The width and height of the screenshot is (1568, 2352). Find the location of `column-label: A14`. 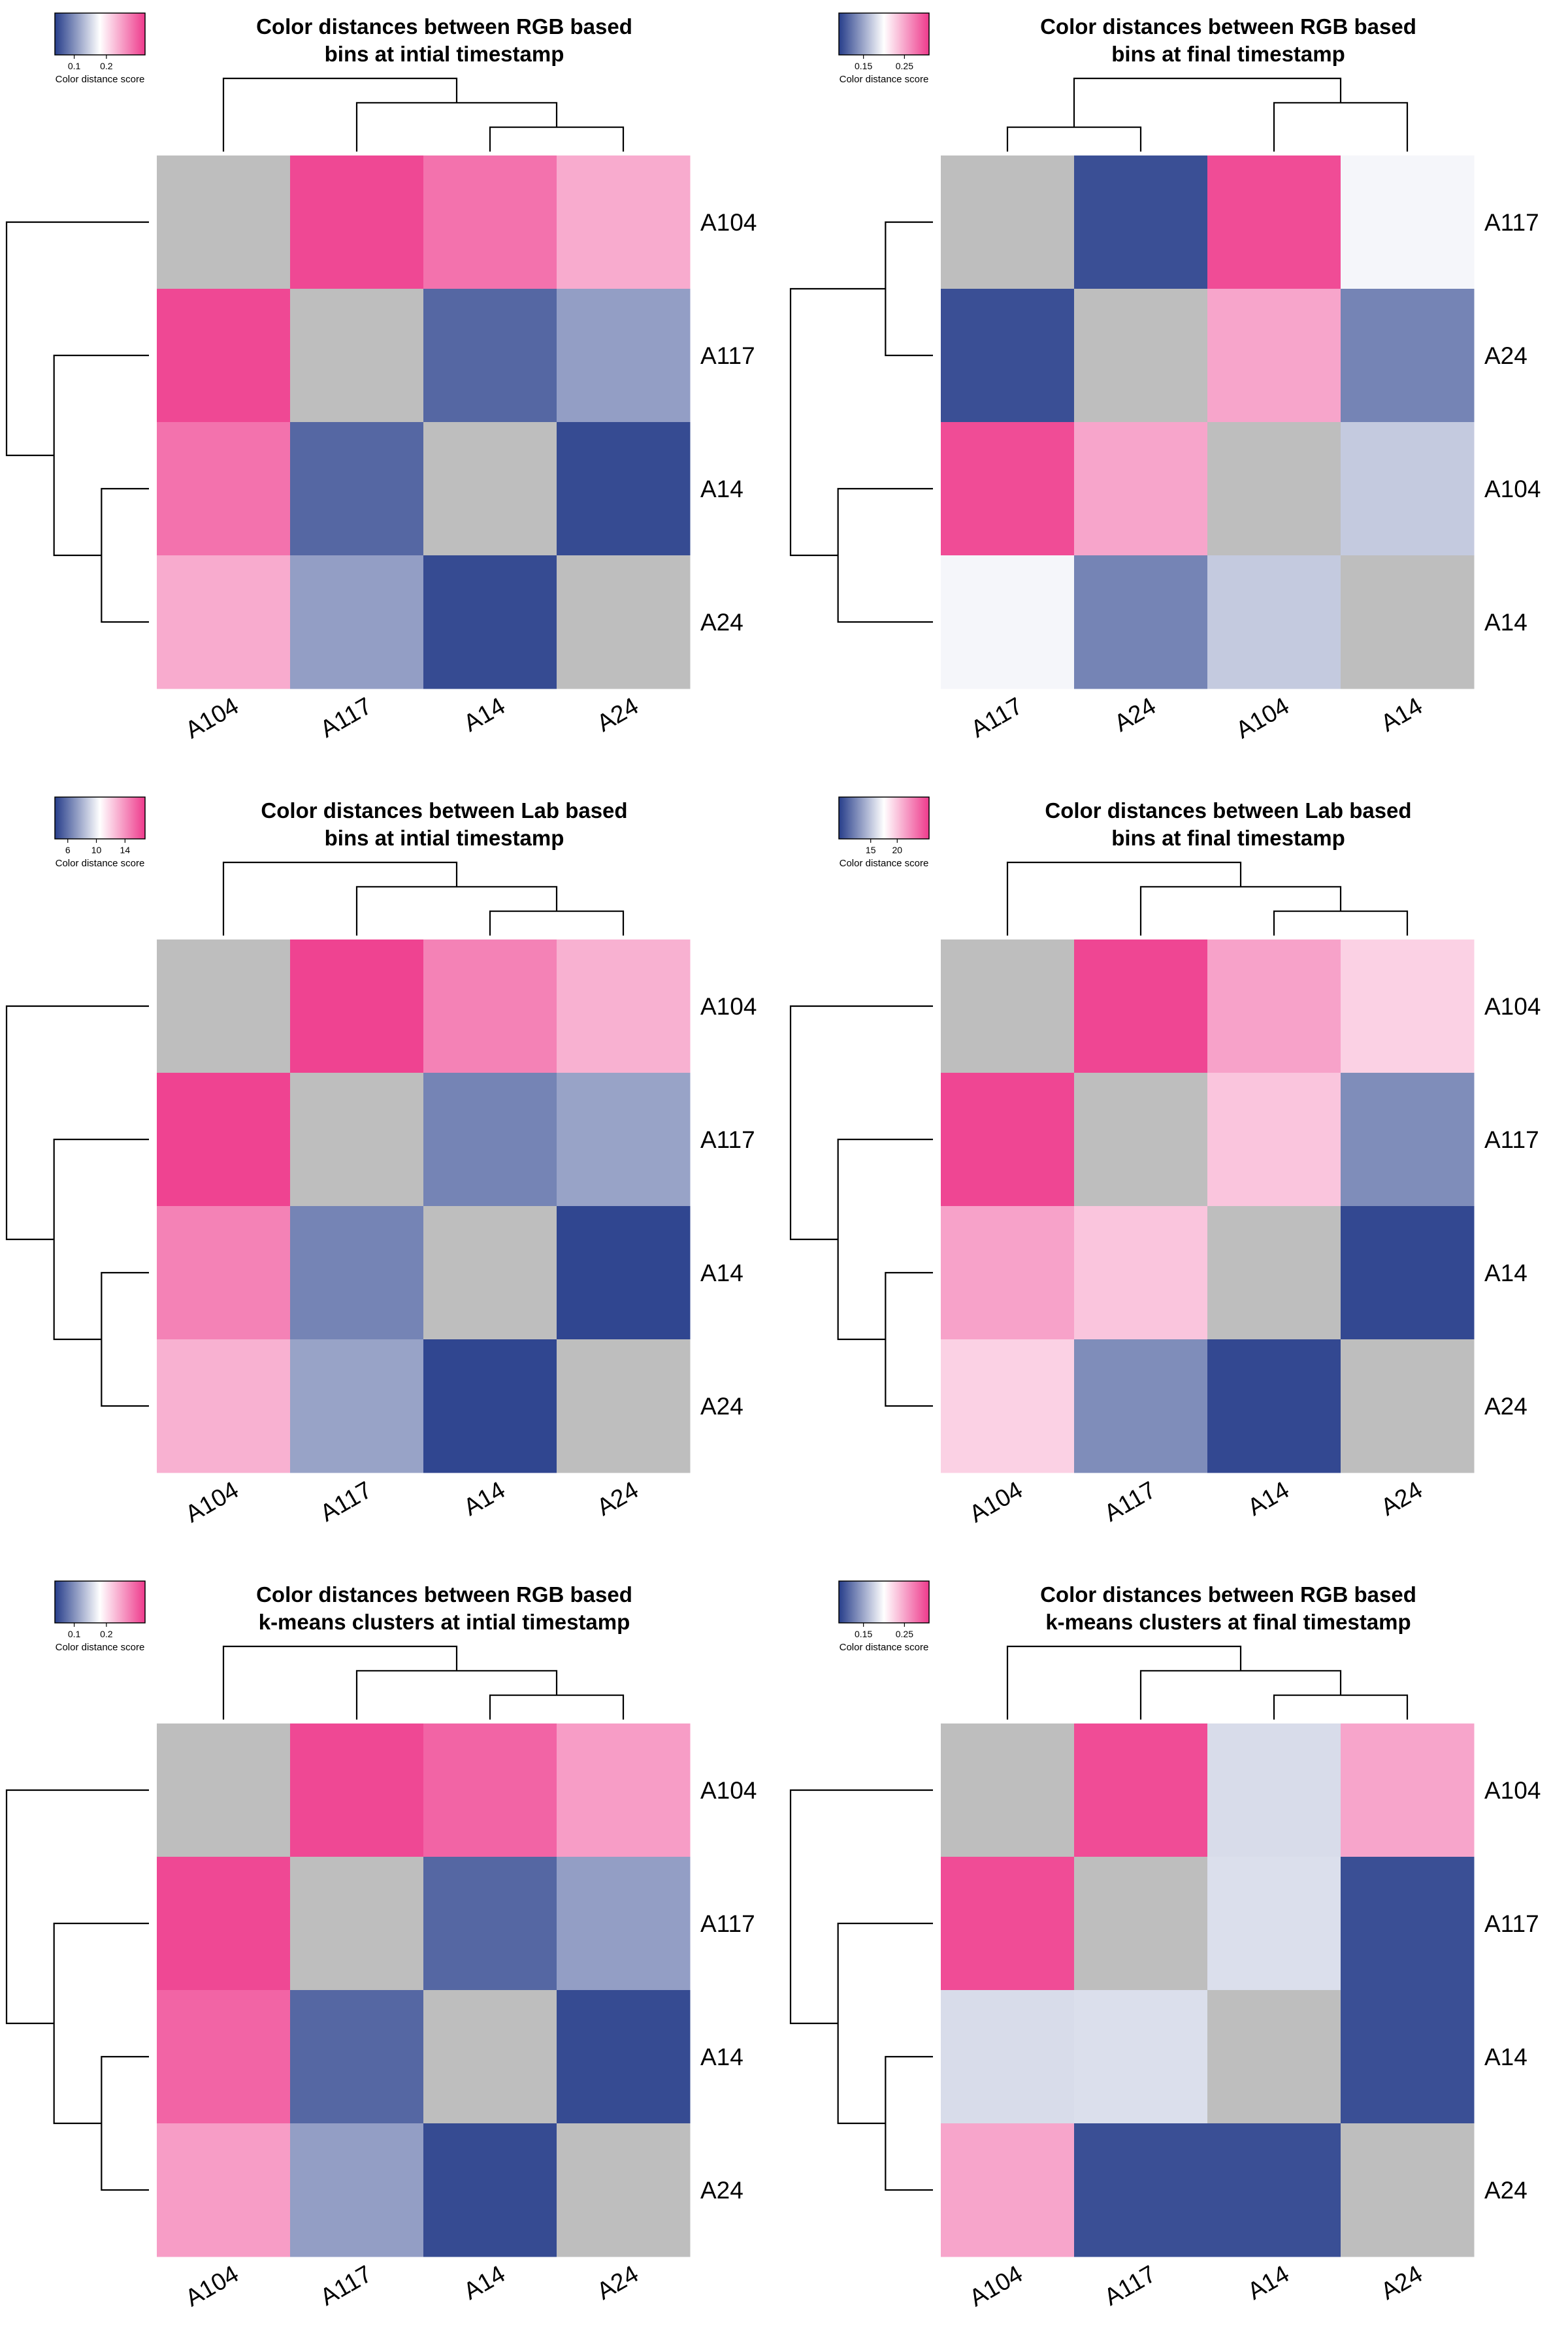

column-label: A14 is located at coordinates (1268, 1498).